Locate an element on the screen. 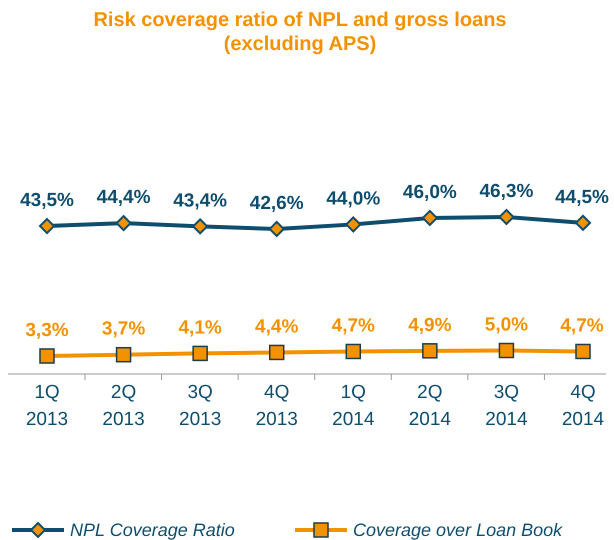 This screenshot has height=540, width=614. data-label: 42,6% is located at coordinates (277, 203).